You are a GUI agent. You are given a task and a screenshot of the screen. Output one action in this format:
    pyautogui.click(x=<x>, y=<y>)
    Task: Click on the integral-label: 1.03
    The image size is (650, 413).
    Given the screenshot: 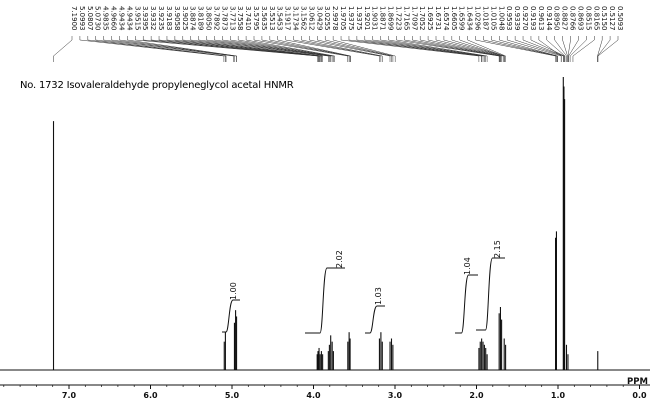 What is the action you would take?
    pyautogui.click(x=378, y=296)
    